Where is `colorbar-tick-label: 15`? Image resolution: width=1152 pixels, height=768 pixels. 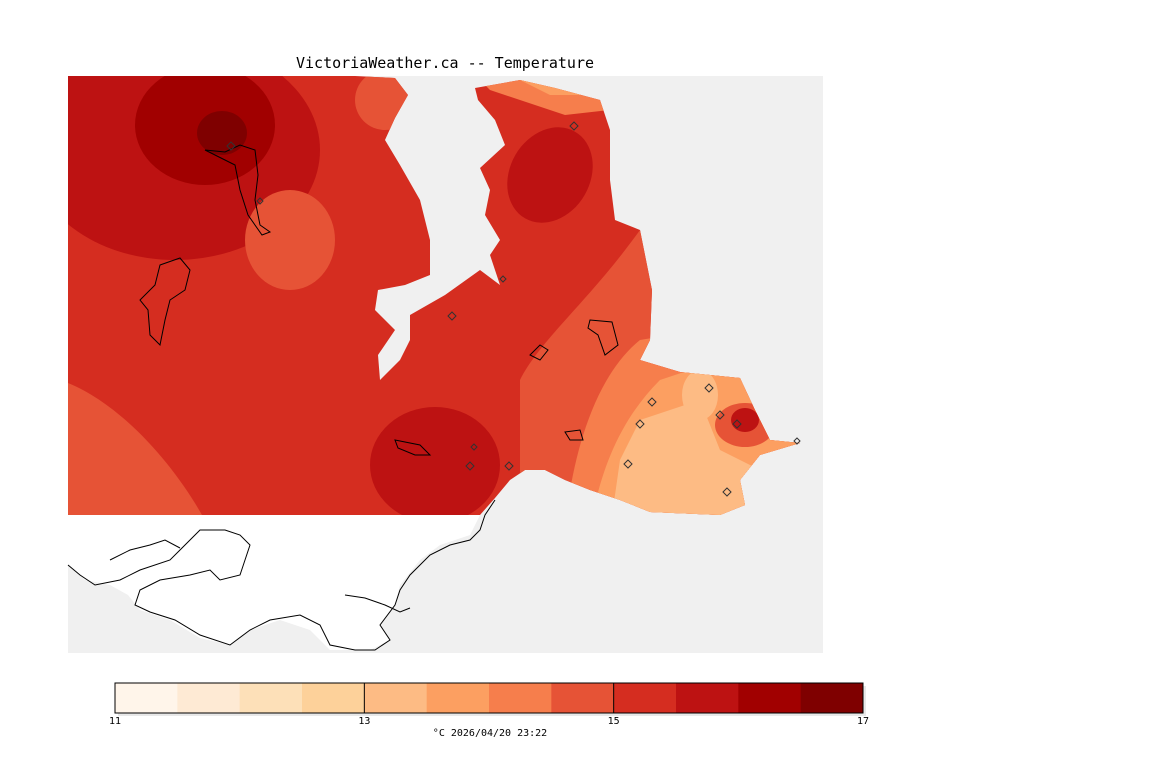
colorbar-tick-label: 15 is located at coordinates (613, 721).